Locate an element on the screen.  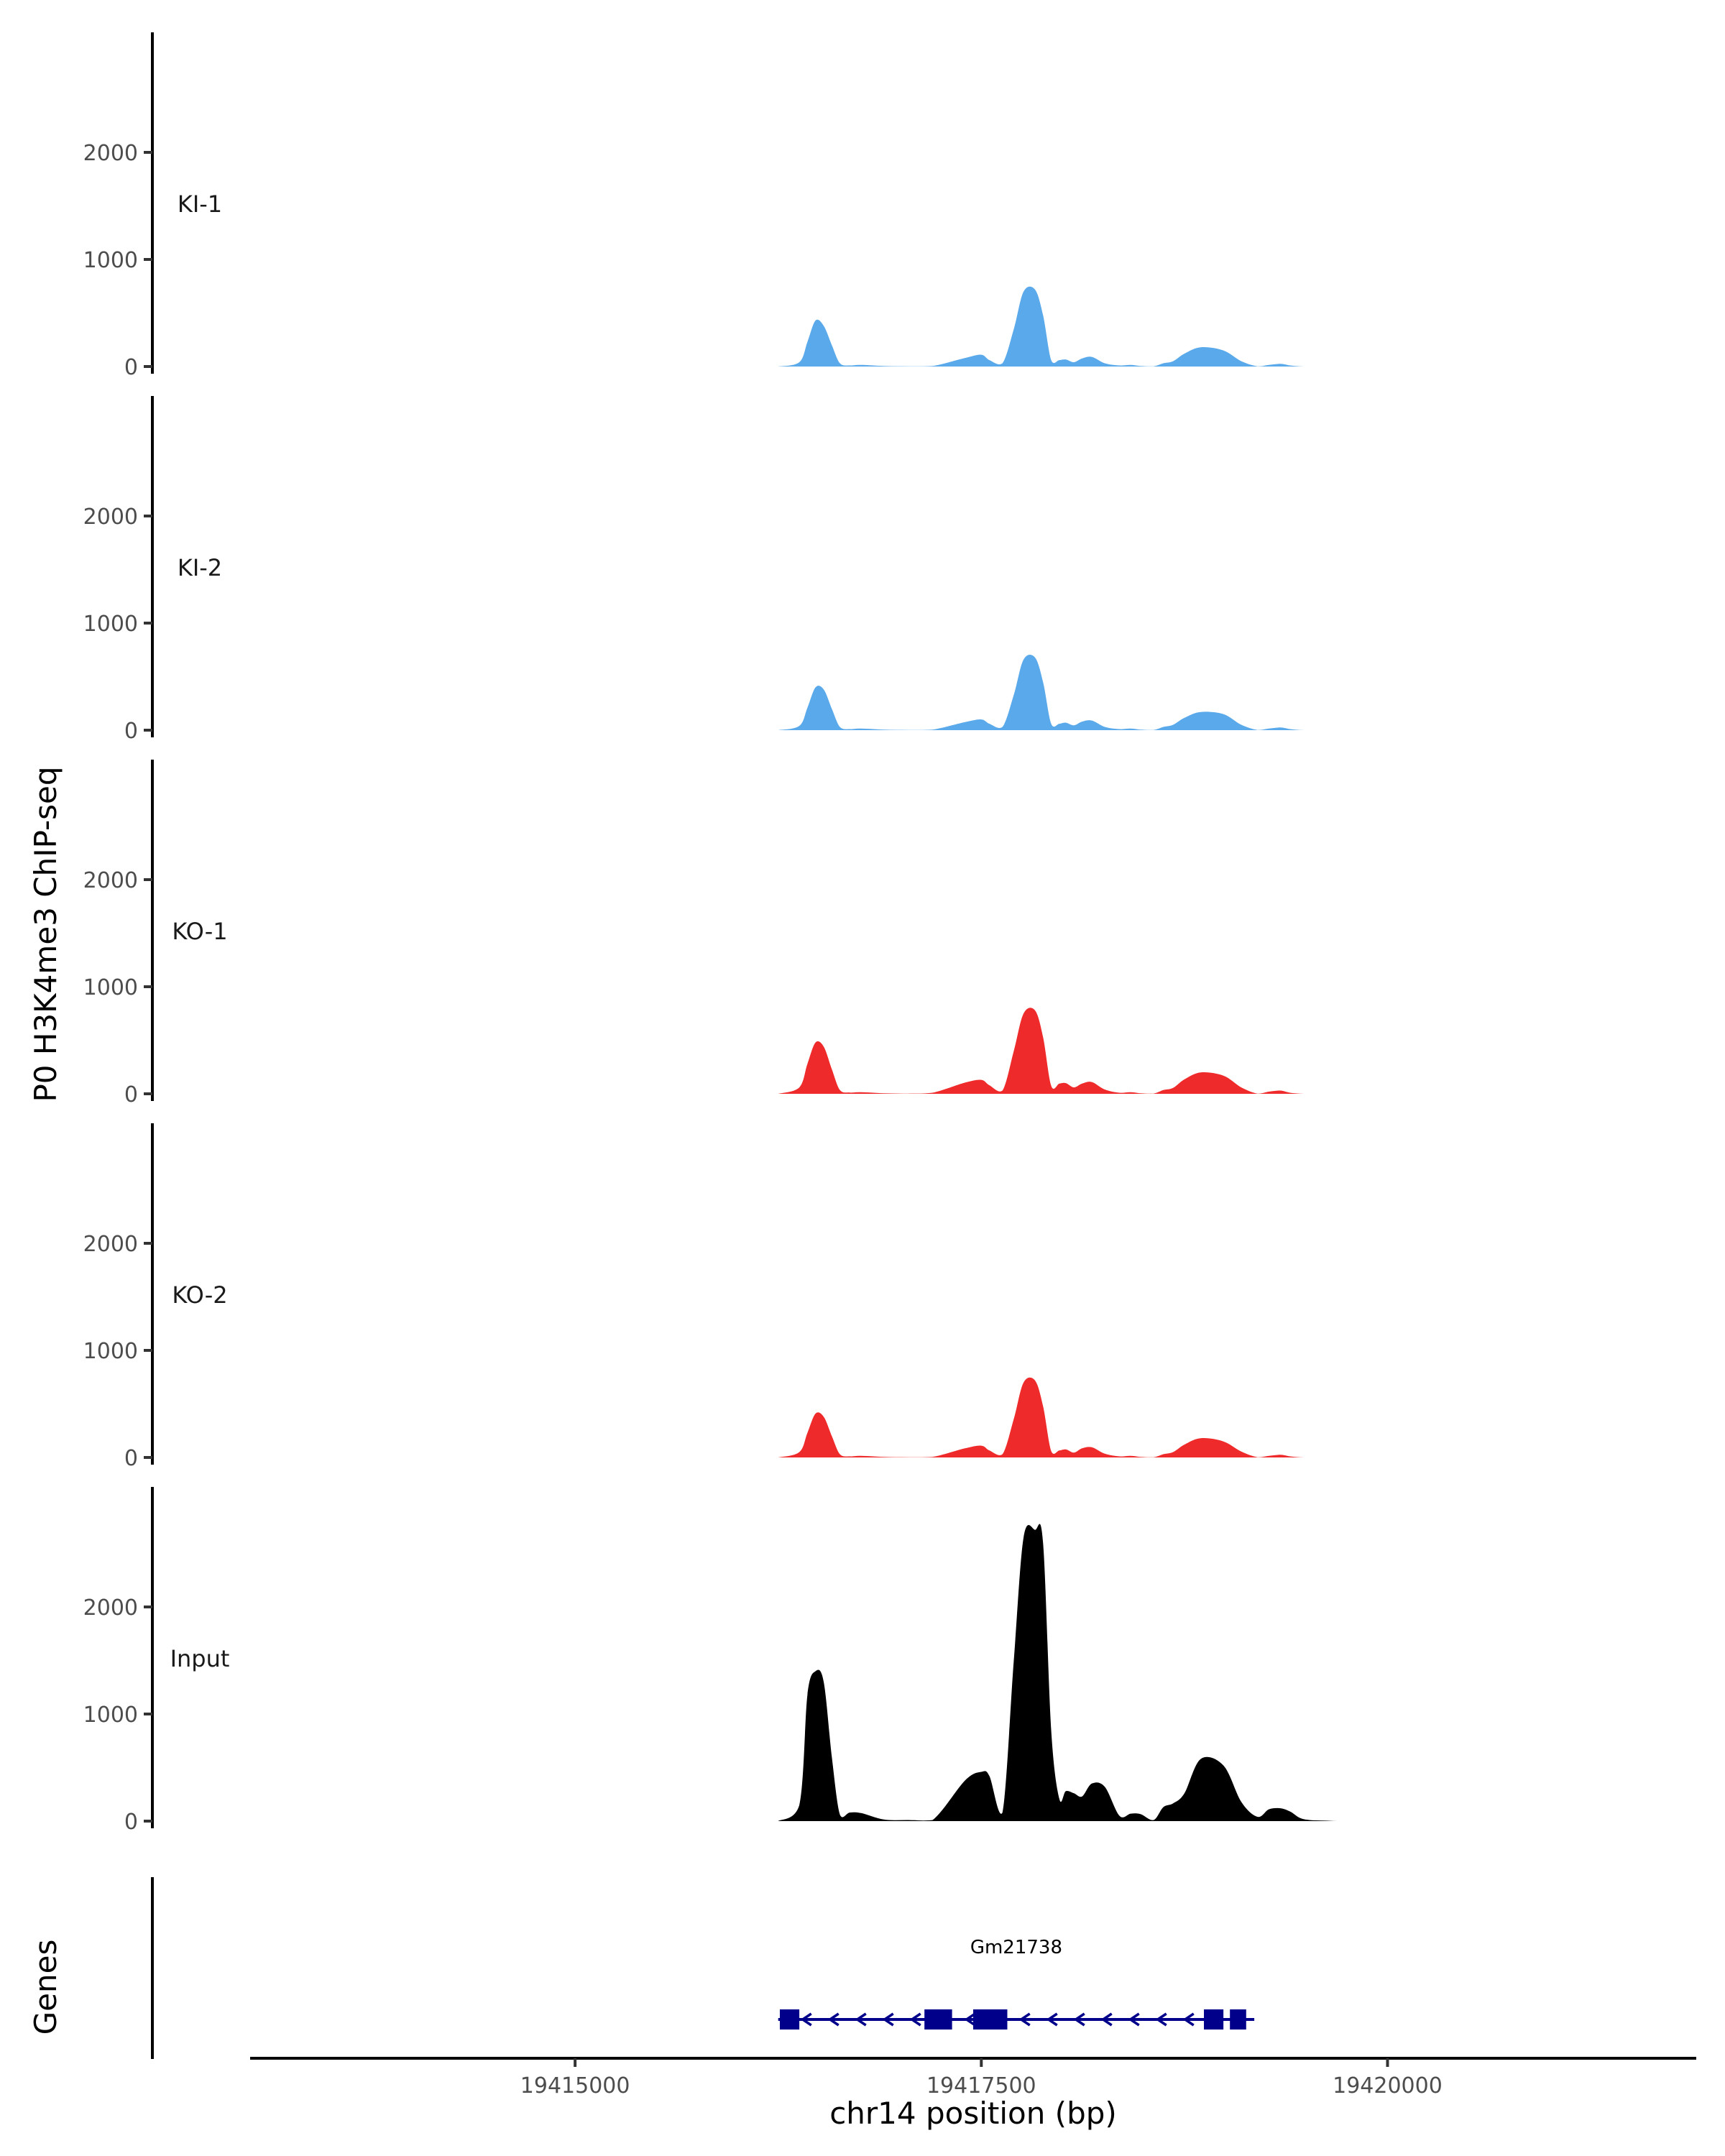
x-tick-label: 19417500 is located at coordinates (981, 2086).